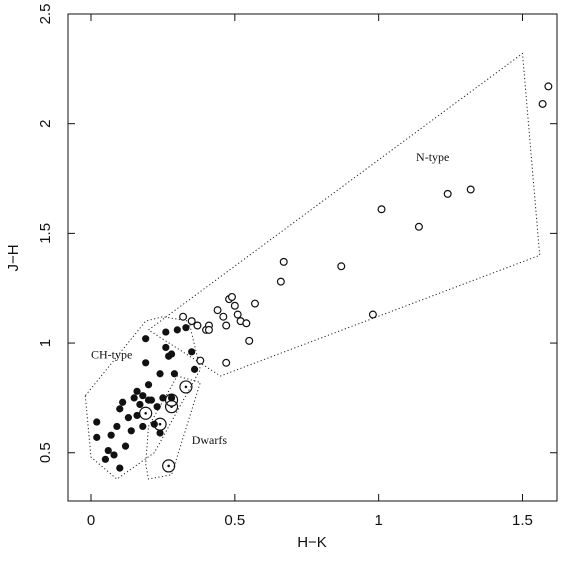 The width and height of the screenshot is (570, 566). What do you see at coordinates (45, 124) in the screenshot?
I see `y-tick-label: 2` at bounding box center [45, 124].